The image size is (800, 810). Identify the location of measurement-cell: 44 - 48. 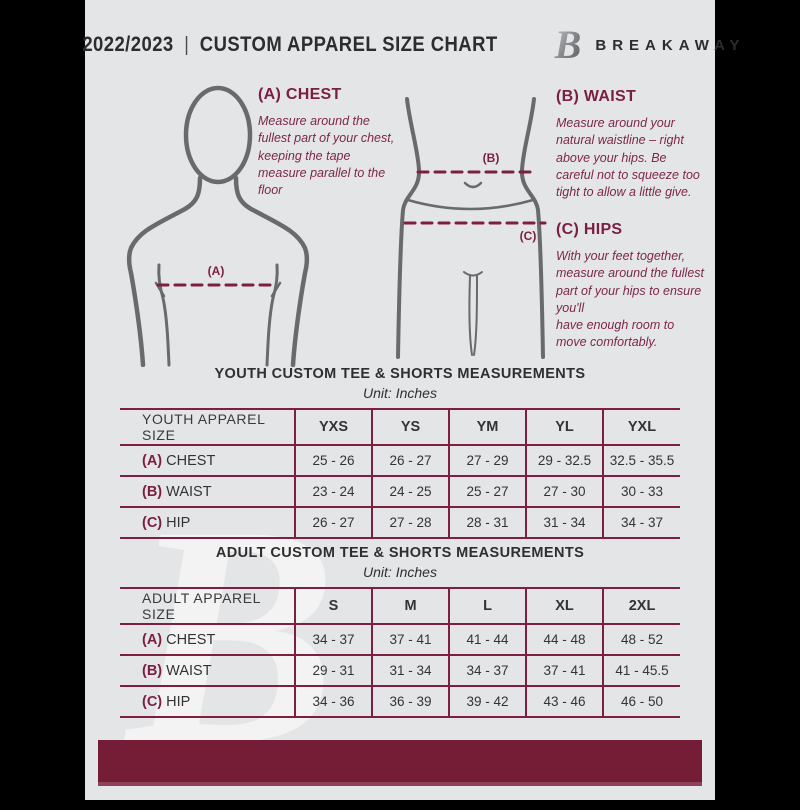
(564, 639).